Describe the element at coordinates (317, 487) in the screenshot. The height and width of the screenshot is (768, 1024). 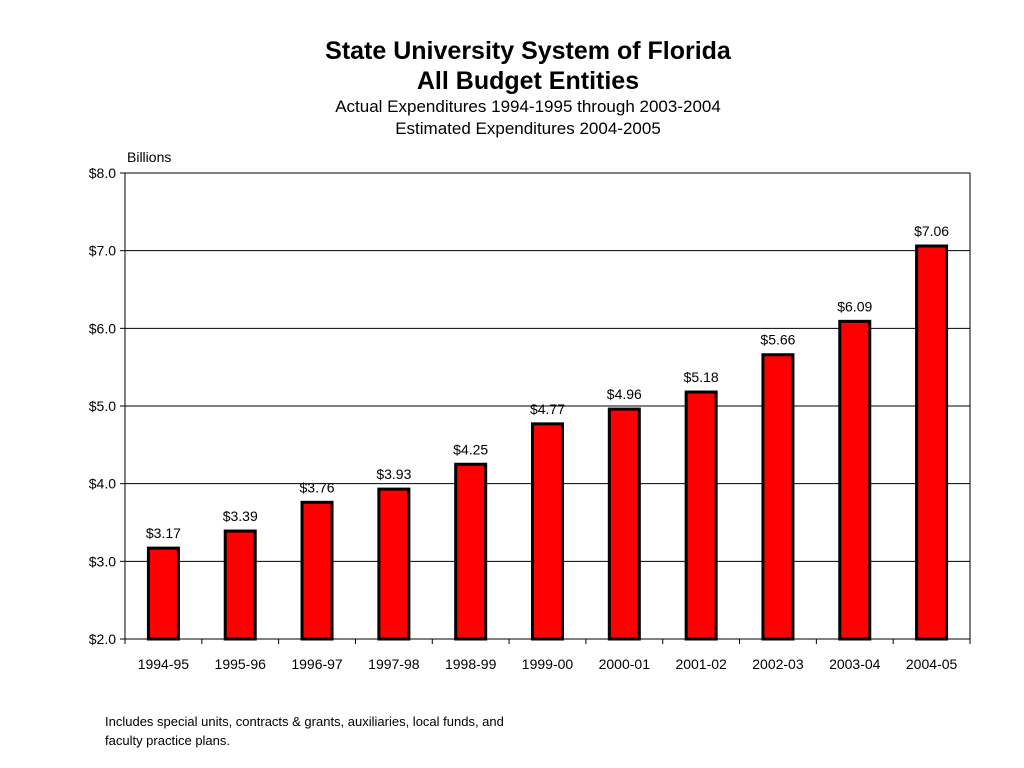
I see `data-label-1996-97: $3.76` at that location.